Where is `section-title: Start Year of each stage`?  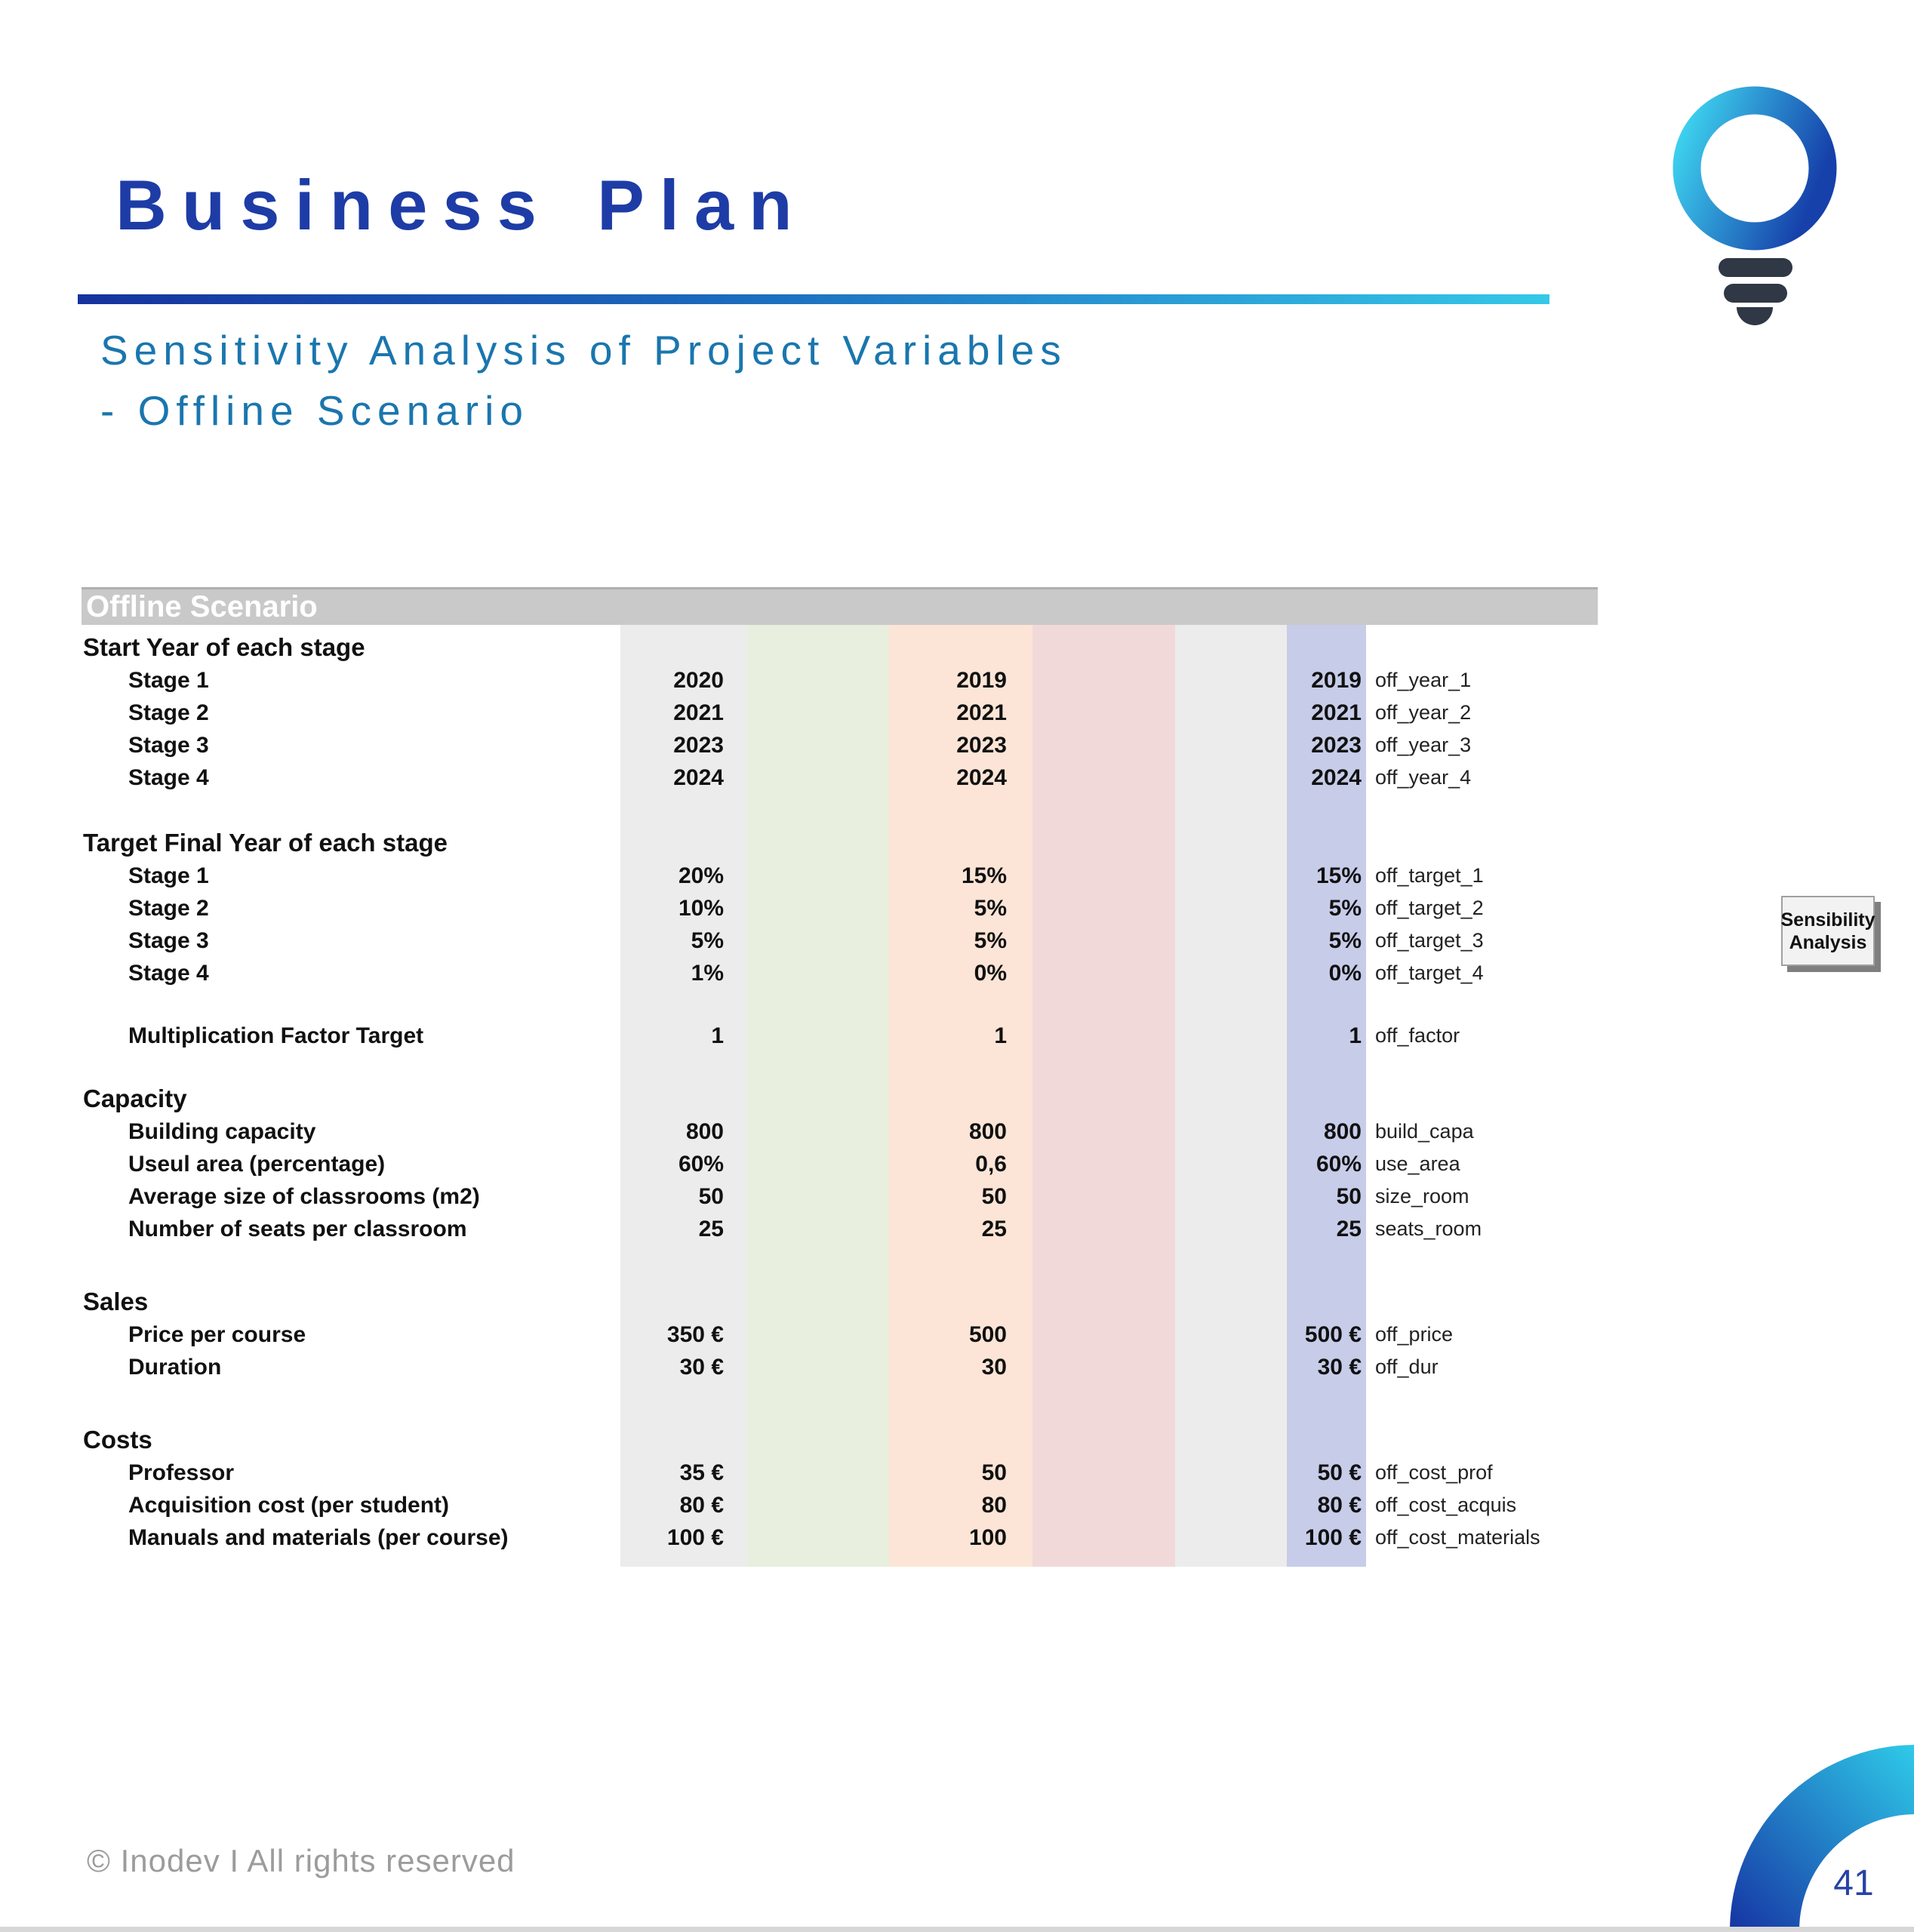
section-title: Start Year of each stage is located at coordinates (224, 647).